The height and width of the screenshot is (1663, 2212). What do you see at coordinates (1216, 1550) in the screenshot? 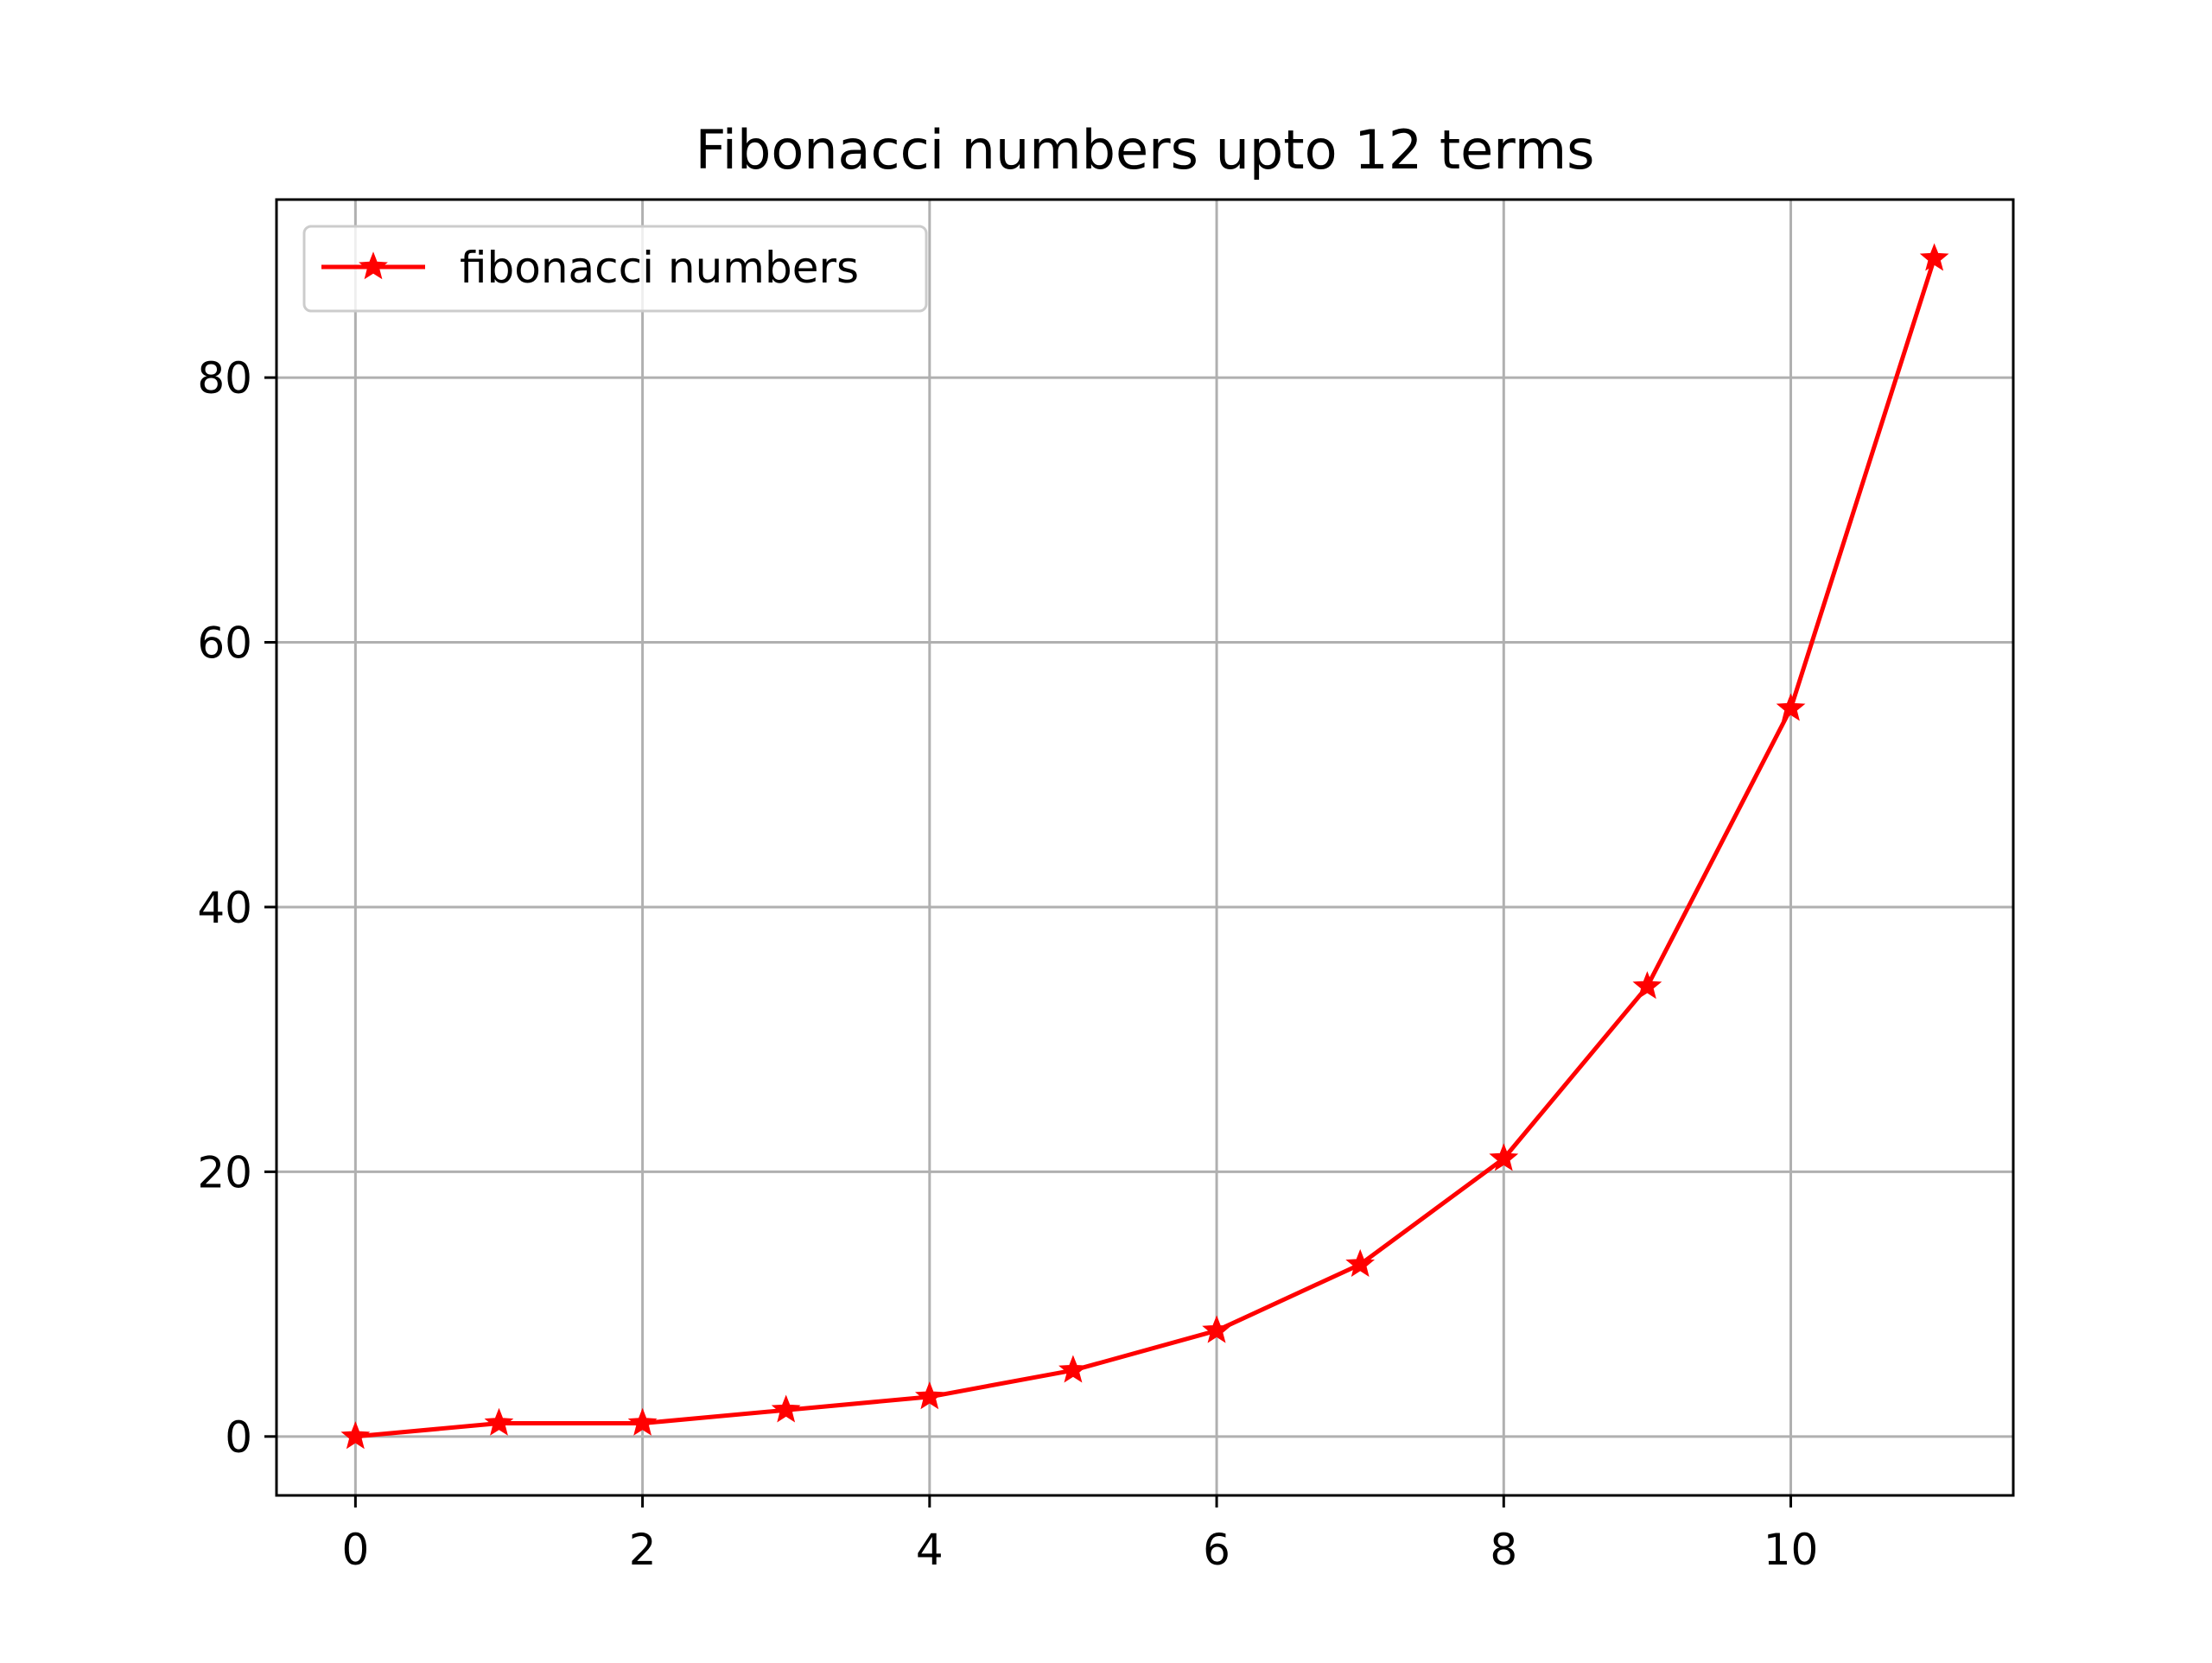
I see `x-tick-label: 6` at bounding box center [1216, 1550].